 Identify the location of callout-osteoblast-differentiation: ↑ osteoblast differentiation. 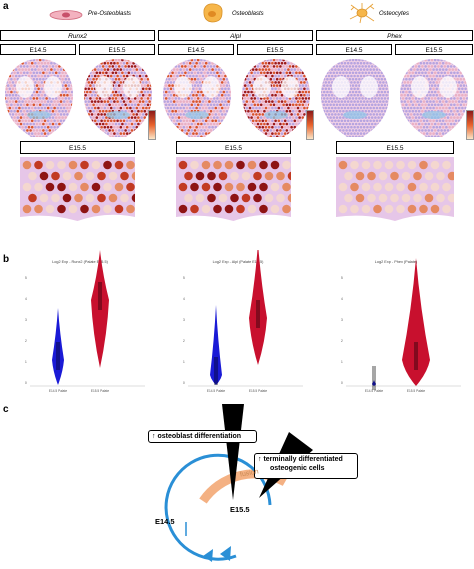
(202, 436).